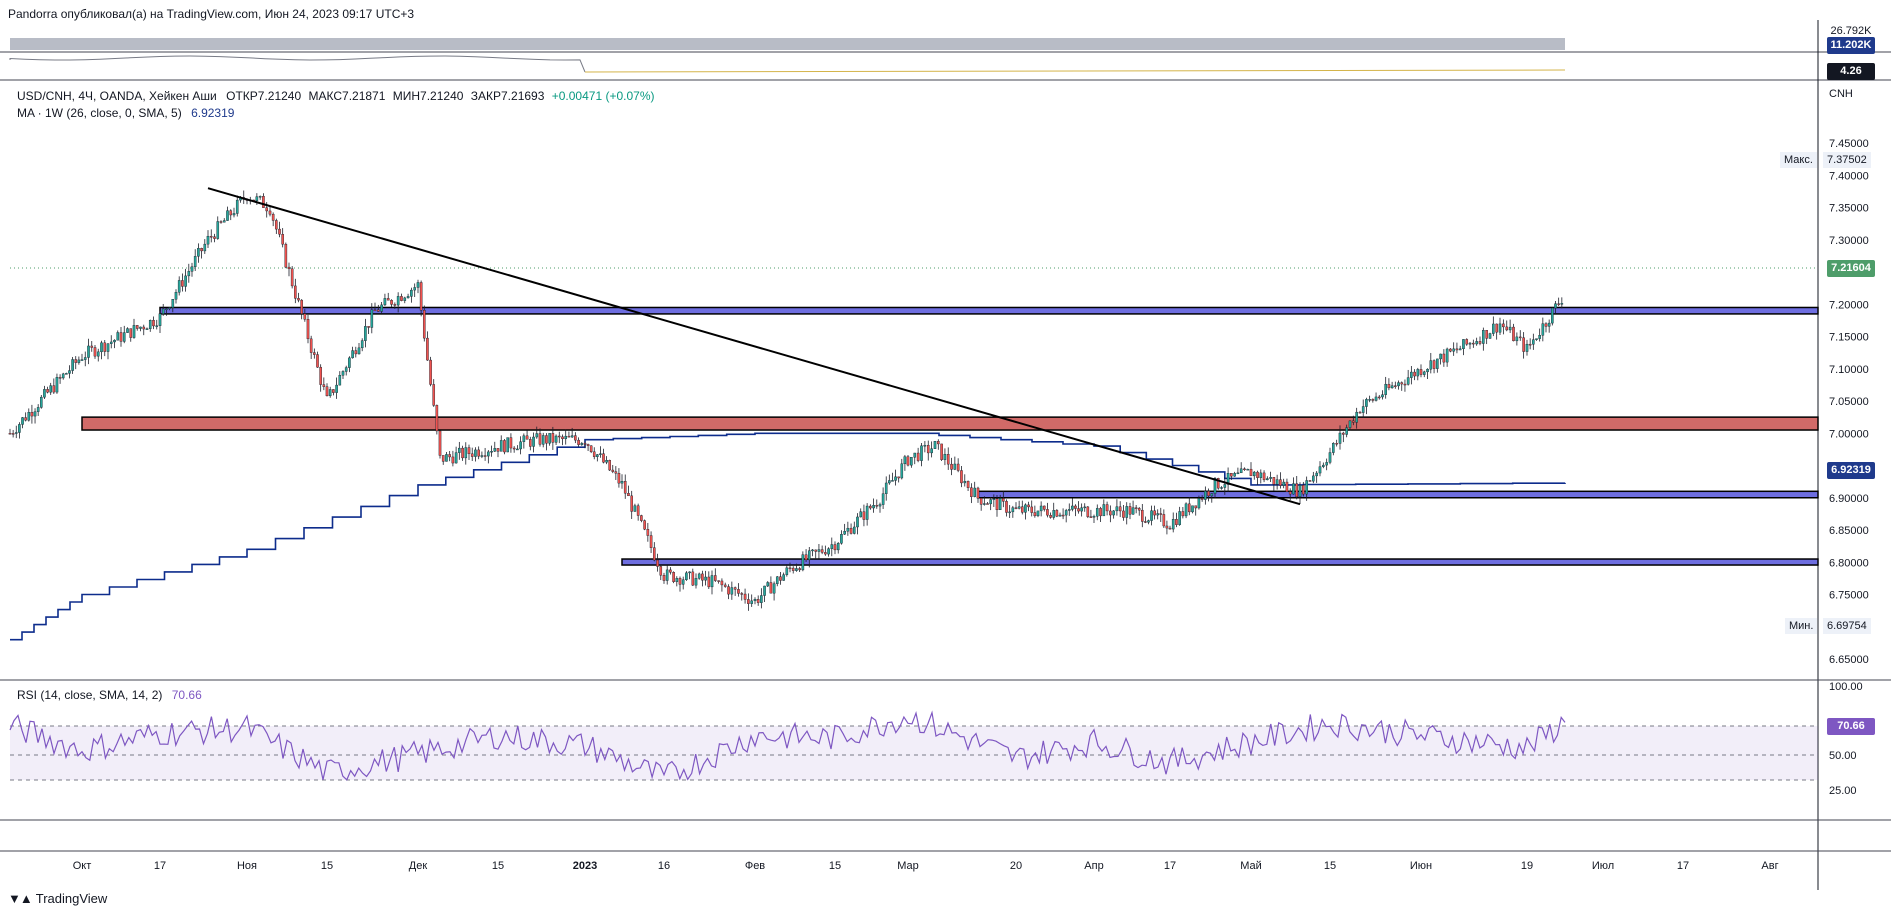 The width and height of the screenshot is (1891, 922). I want to click on rsi-label: RSI (14, close, SMA, 14, 2), so click(90, 695).